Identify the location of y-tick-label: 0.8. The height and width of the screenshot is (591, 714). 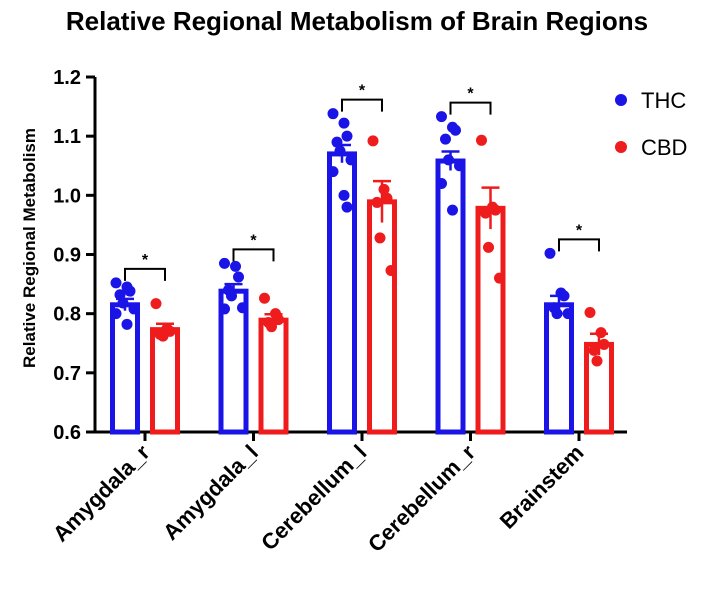
(67, 315).